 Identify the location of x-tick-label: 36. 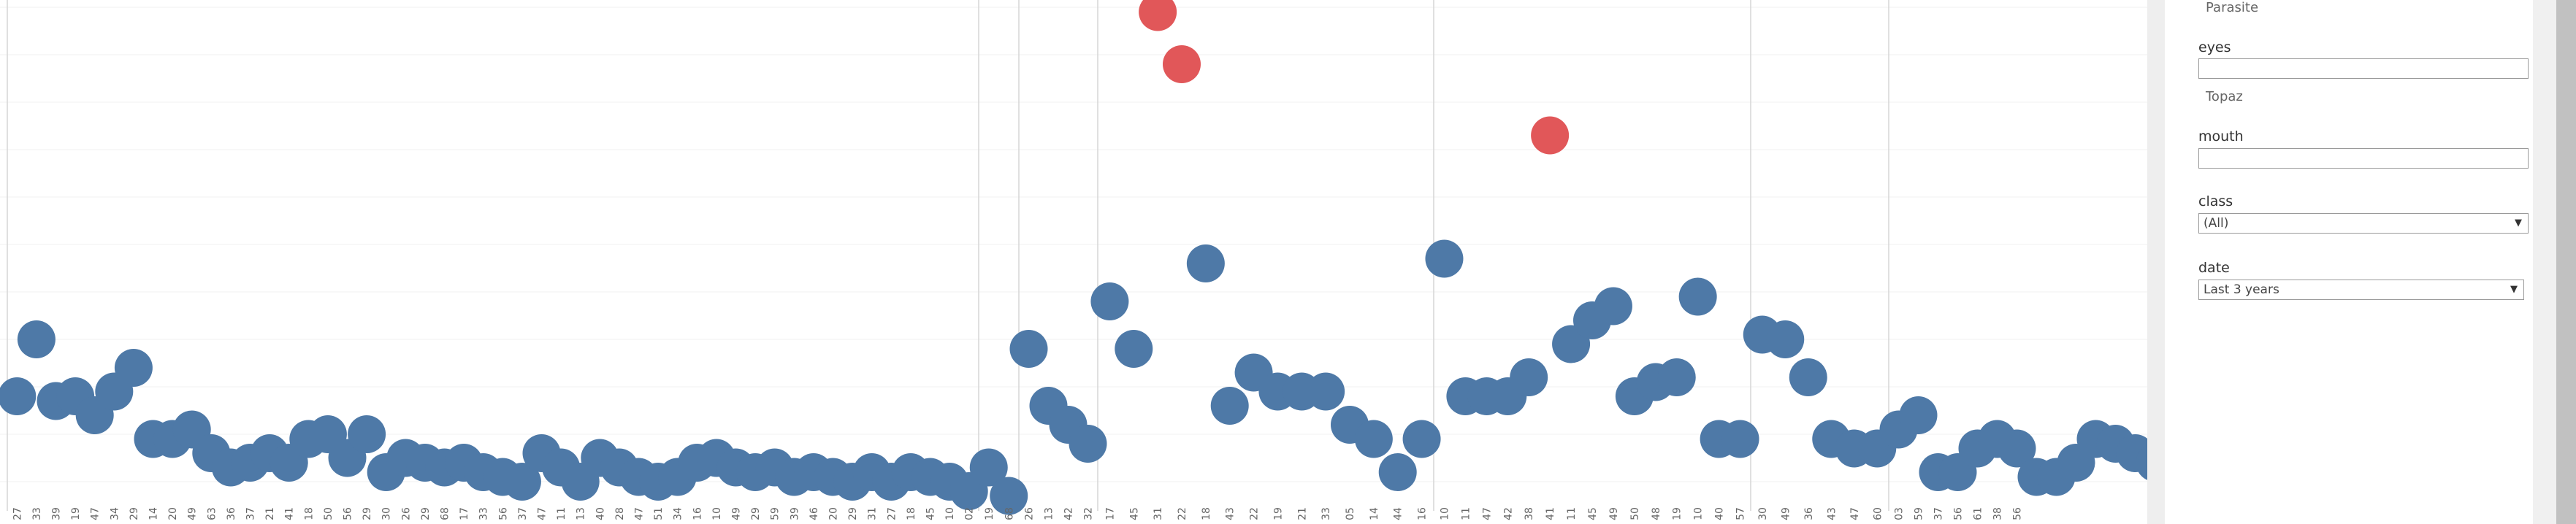
(231, 513).